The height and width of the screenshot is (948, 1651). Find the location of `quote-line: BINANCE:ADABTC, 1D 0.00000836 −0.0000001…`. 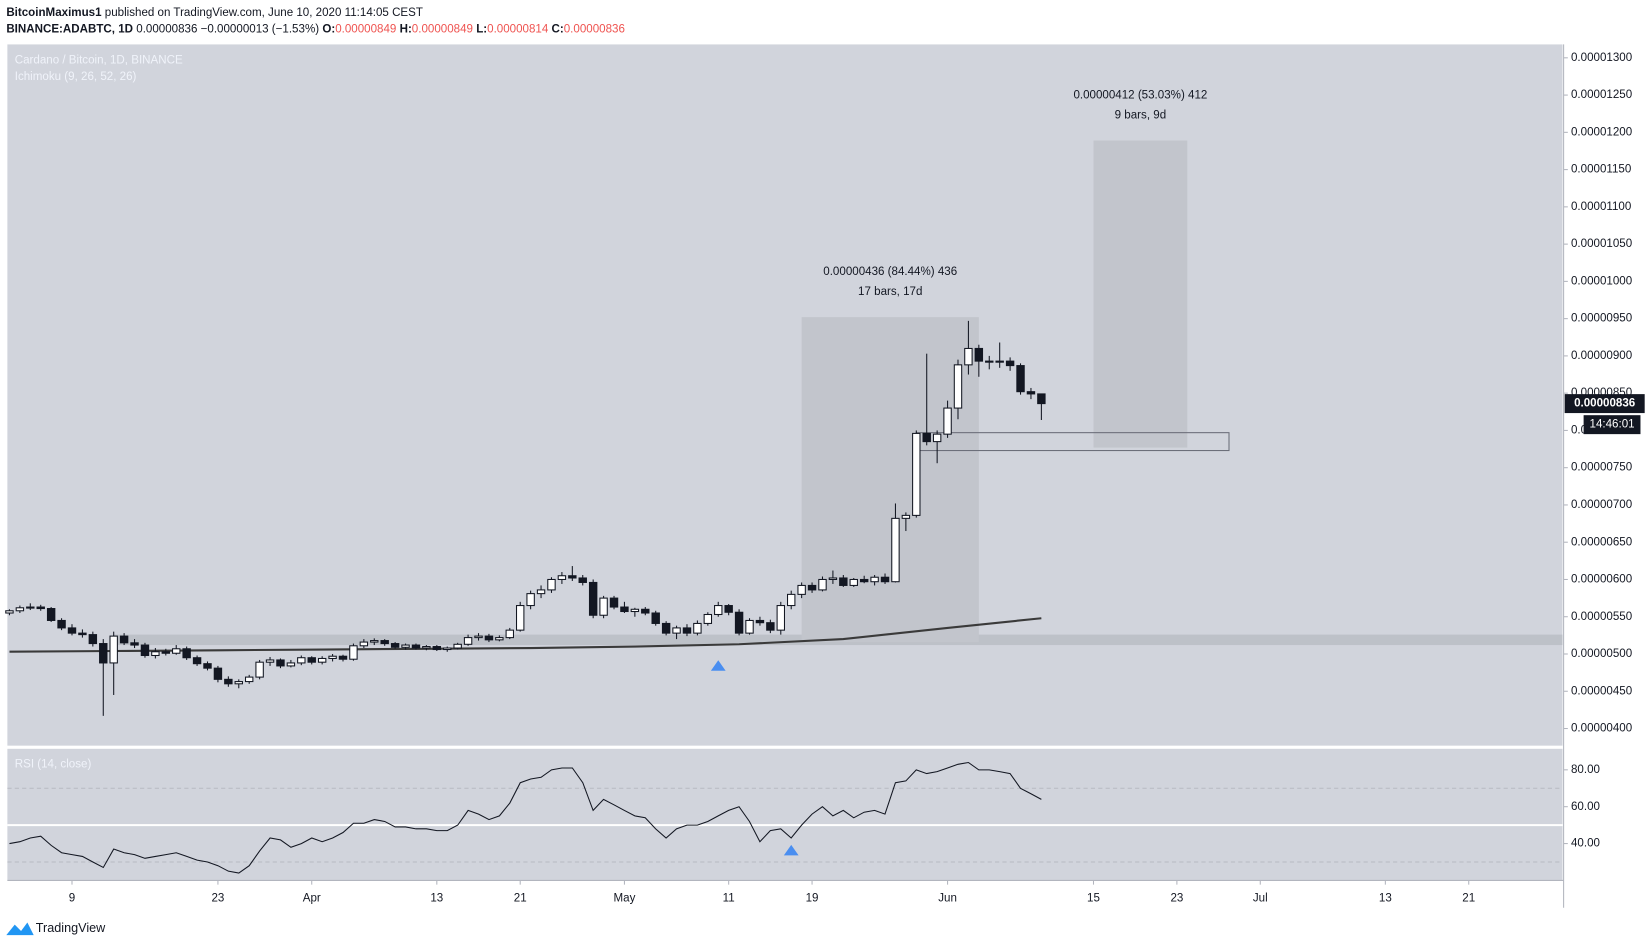

quote-line: BINANCE:ADABTC, 1D 0.00000836 −0.0000001… is located at coordinates (315, 30).